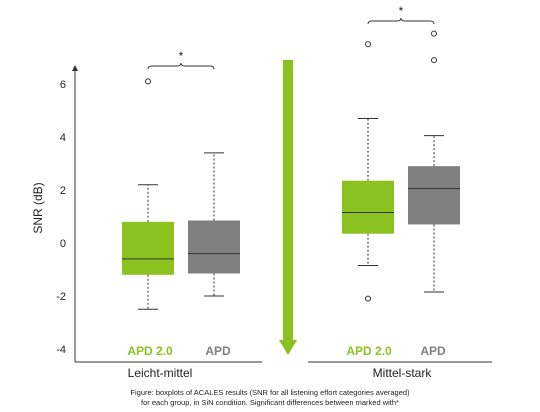 The height and width of the screenshot is (412, 540). Describe the element at coordinates (75, 68) in the screenshot. I see `y-axis-arrow` at that location.